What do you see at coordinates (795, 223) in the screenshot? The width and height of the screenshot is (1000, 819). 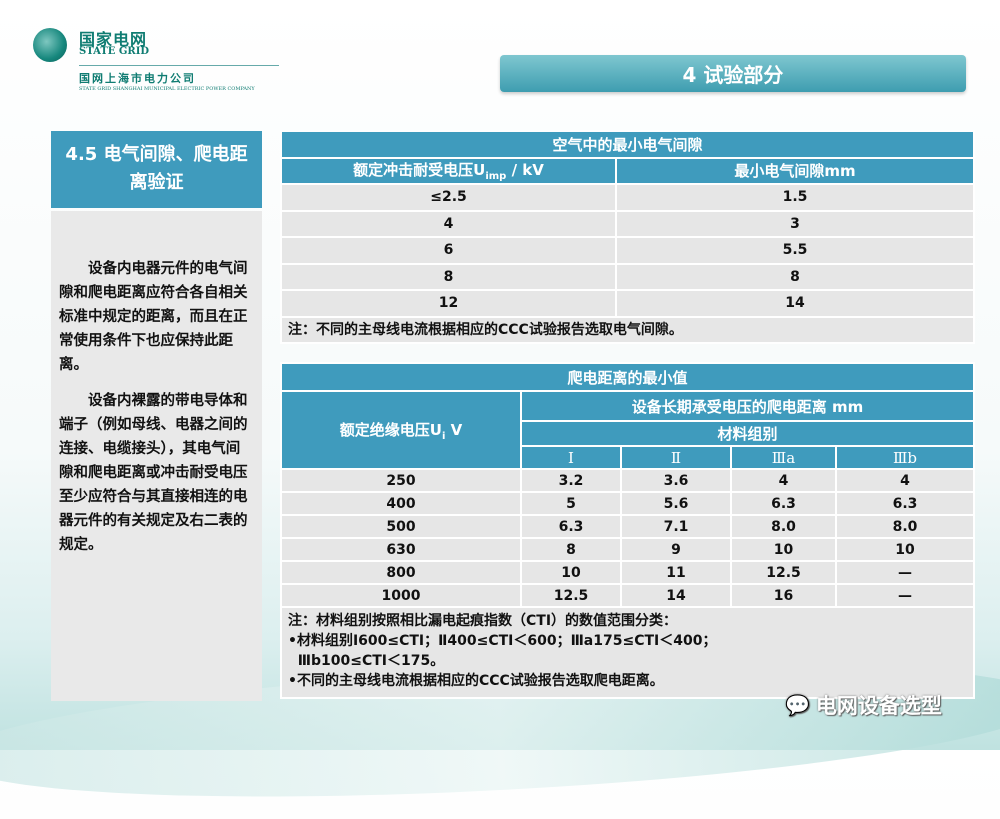 I see `table-cell: 3` at bounding box center [795, 223].